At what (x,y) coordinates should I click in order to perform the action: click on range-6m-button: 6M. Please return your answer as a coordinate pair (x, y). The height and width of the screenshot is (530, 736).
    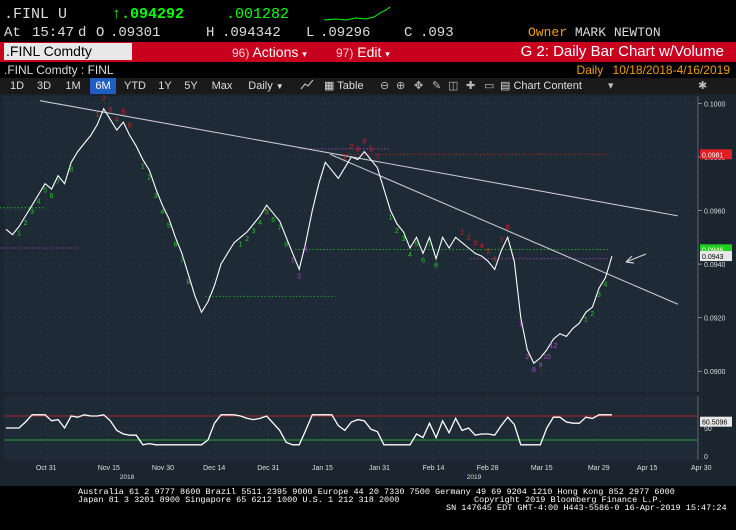
    Looking at the image, I should click on (103, 86).